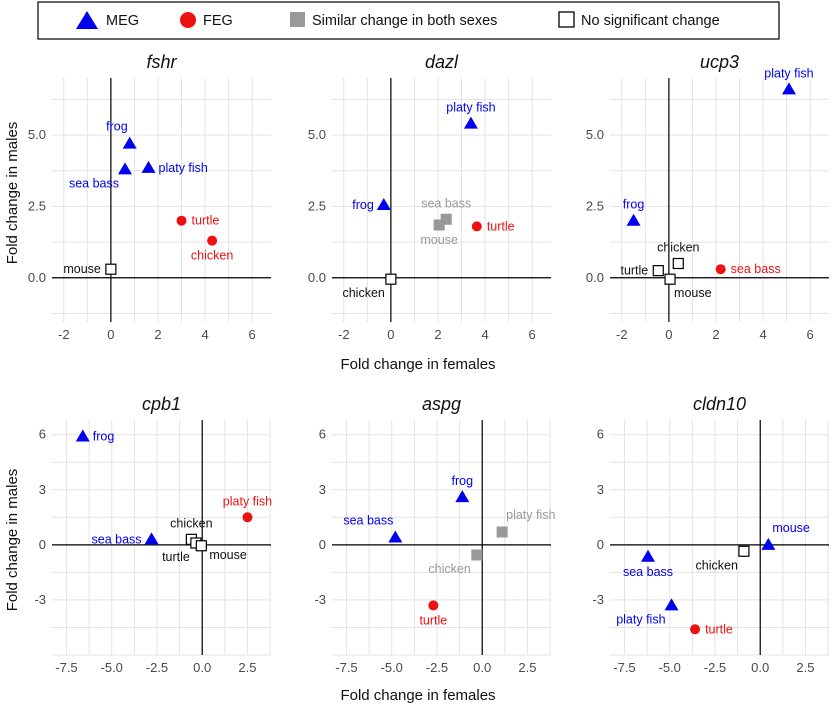 This screenshot has height=706, width=837. Describe the element at coordinates (527, 667) in the screenshot. I see `x-tick-label: 2.5` at that location.